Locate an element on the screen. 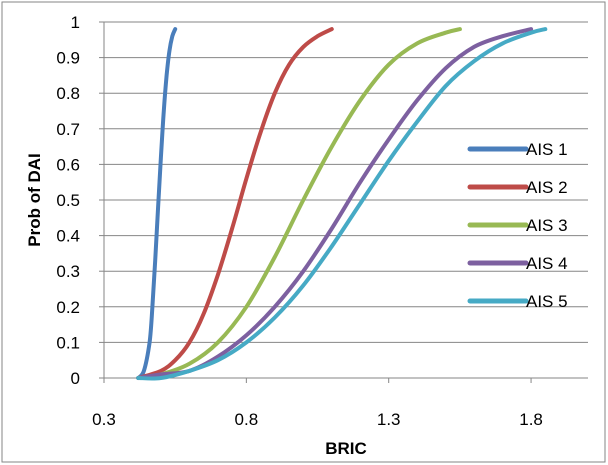 The width and height of the screenshot is (608, 465). y-tick-label-5: 0.5 is located at coordinates (68, 200).